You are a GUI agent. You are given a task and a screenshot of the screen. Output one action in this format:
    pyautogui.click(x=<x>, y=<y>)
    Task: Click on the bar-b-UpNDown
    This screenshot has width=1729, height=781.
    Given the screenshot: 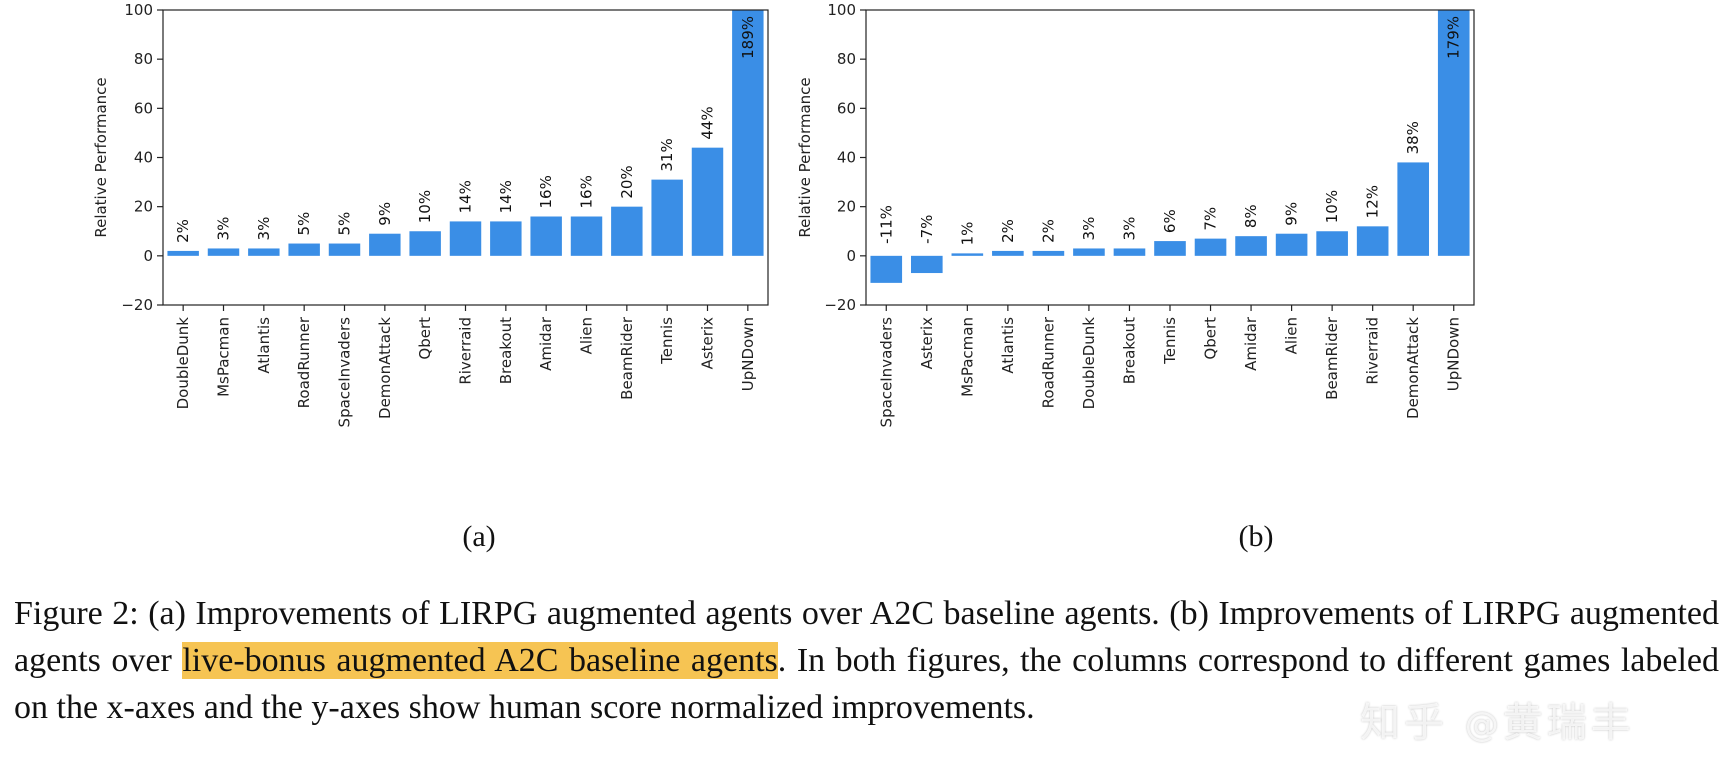 What is the action you would take?
    pyautogui.click(x=1453, y=133)
    